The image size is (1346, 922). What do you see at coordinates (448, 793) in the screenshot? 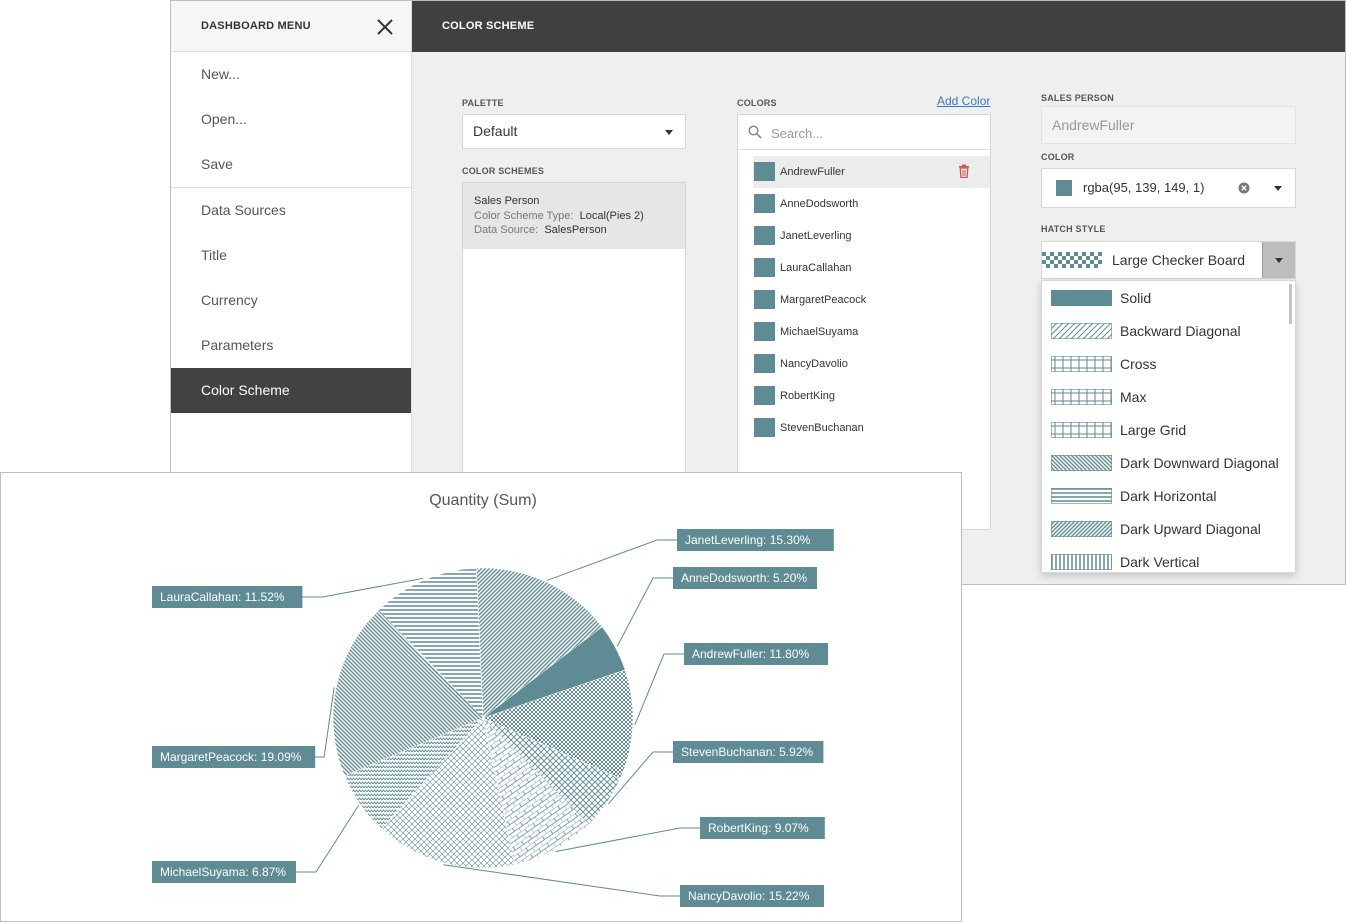
I see `pie-slice-nancydavolio` at bounding box center [448, 793].